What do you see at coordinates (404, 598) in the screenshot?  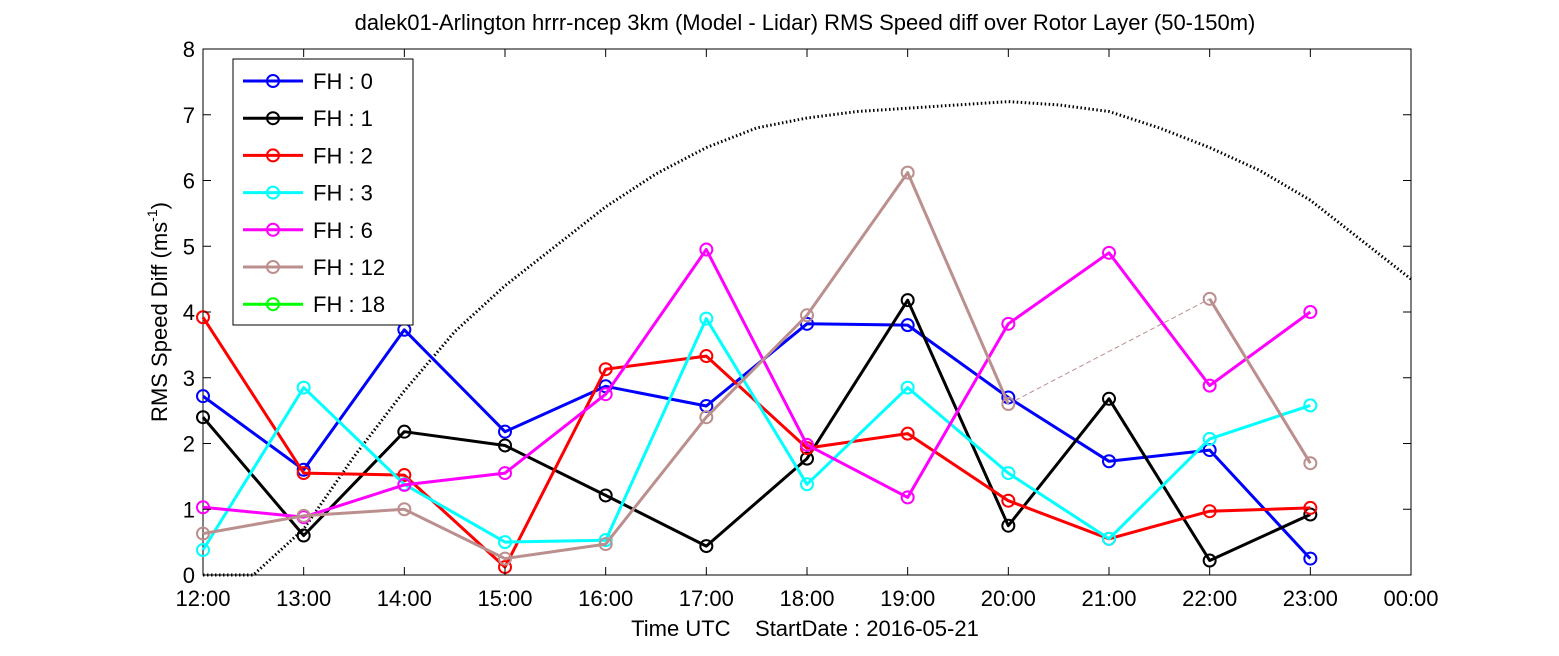 I see `x-tick-label: 14:00` at bounding box center [404, 598].